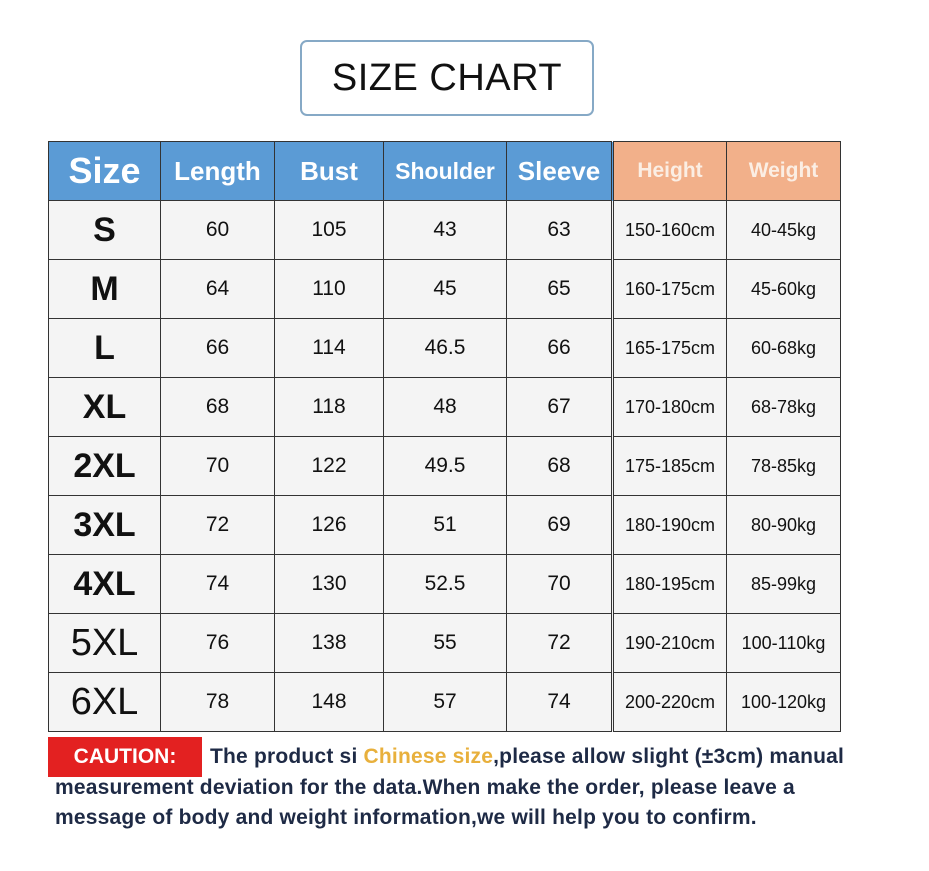 Image resolution: width=929 pixels, height=871 pixels. I want to click on cell-shoulder: 55, so click(445, 643).